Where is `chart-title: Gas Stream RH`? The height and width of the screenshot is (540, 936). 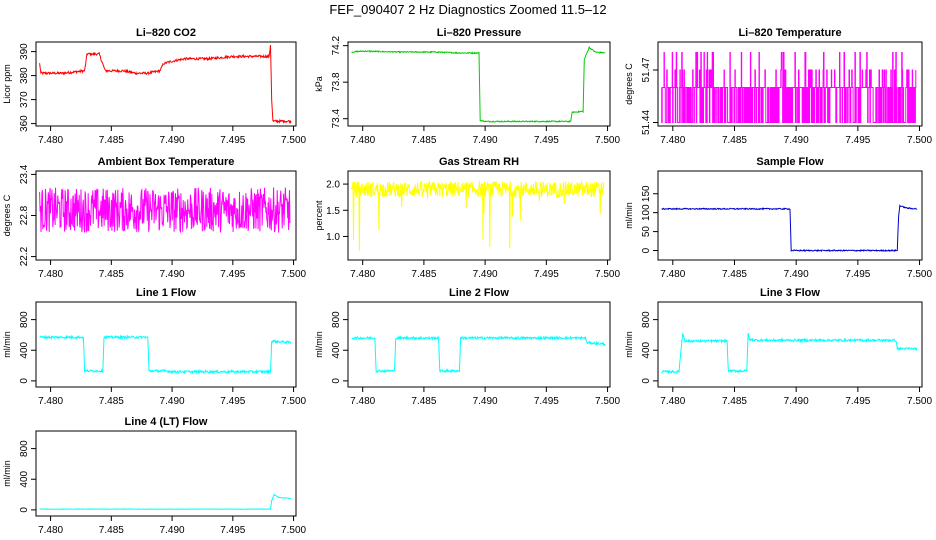 chart-title: Gas Stream RH is located at coordinates (479, 162).